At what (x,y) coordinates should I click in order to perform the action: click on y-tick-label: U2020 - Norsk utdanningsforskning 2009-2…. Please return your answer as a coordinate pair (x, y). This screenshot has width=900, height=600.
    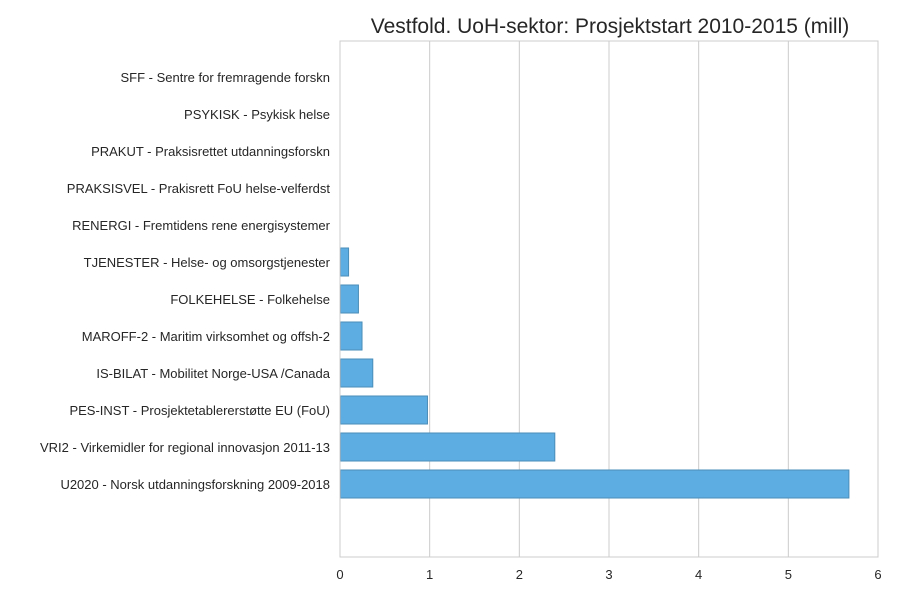
    Looking at the image, I should click on (195, 484).